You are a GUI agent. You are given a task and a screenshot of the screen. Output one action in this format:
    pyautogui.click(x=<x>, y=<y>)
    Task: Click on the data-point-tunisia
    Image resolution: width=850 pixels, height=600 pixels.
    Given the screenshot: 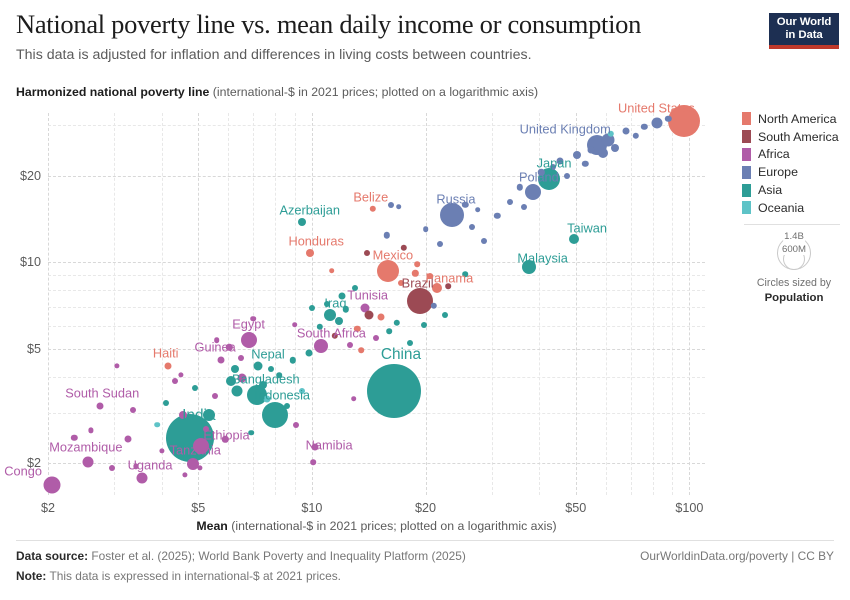 What is the action you would take?
    pyautogui.click(x=365, y=308)
    